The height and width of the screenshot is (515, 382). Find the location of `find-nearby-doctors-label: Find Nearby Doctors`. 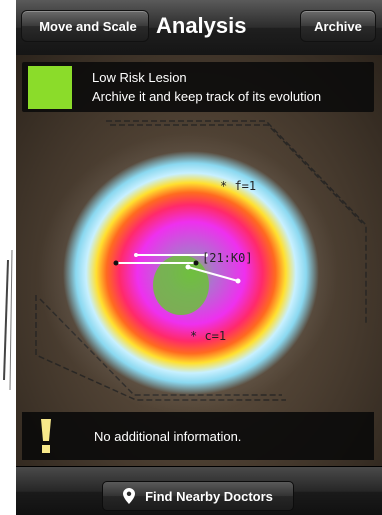

find-nearby-doctors-label: Find Nearby Doctors is located at coordinates (209, 496).